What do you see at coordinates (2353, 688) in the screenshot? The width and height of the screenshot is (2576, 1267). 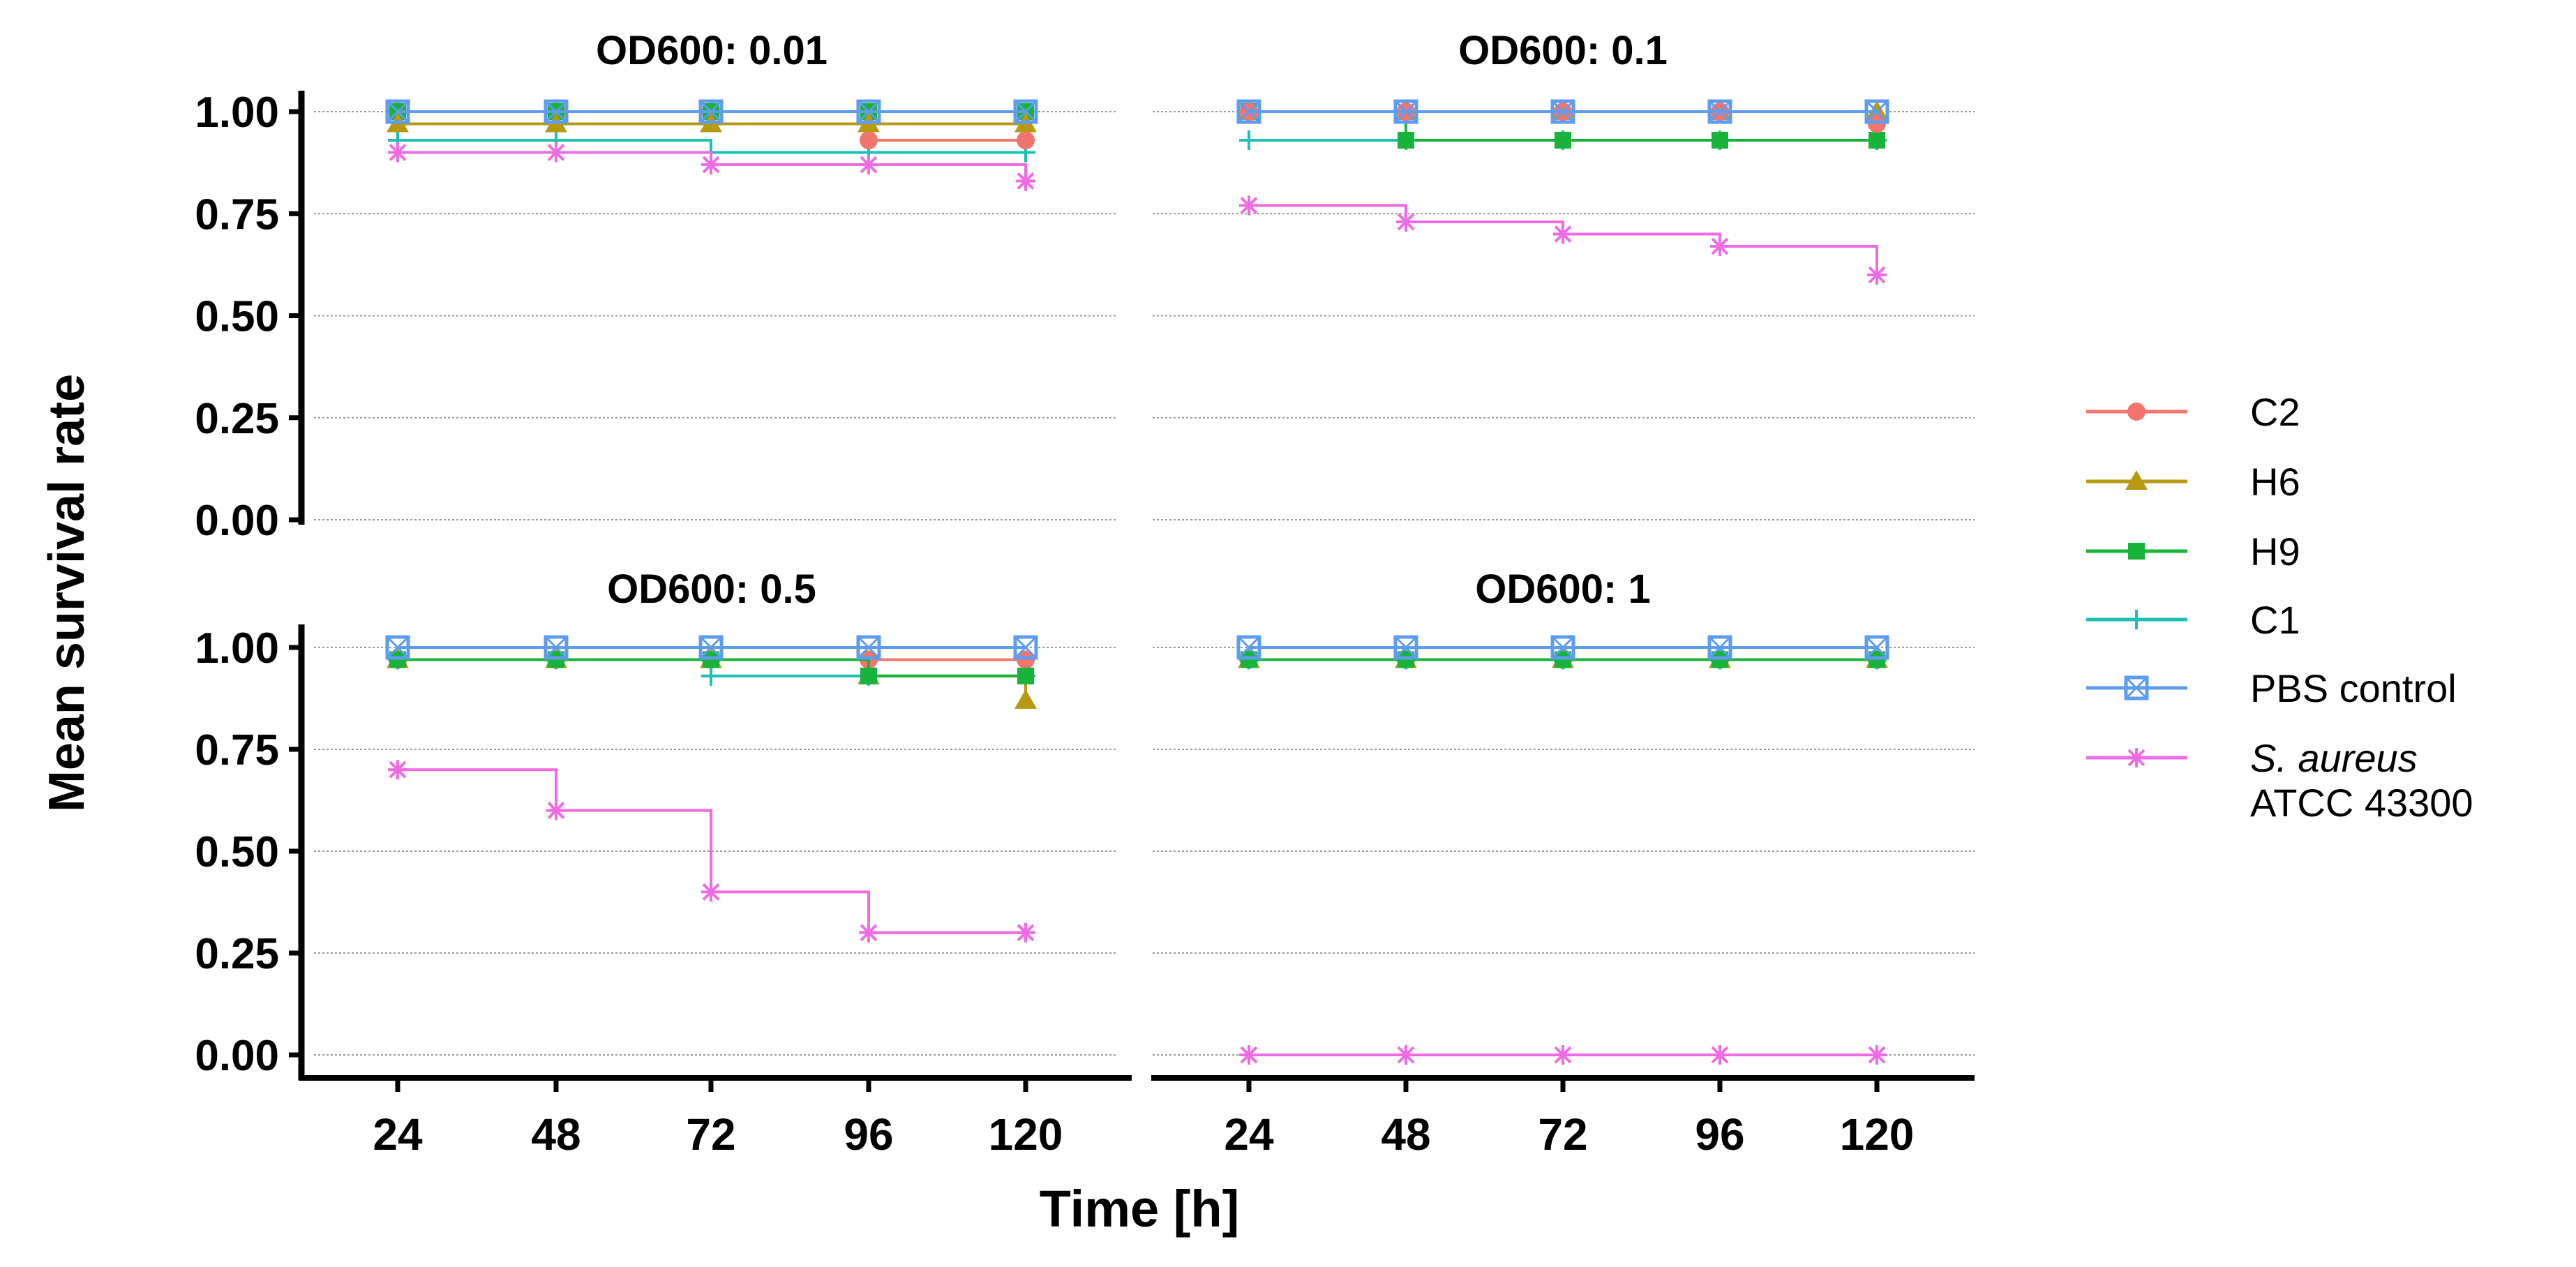 I see `legend-label: PBS control` at bounding box center [2353, 688].